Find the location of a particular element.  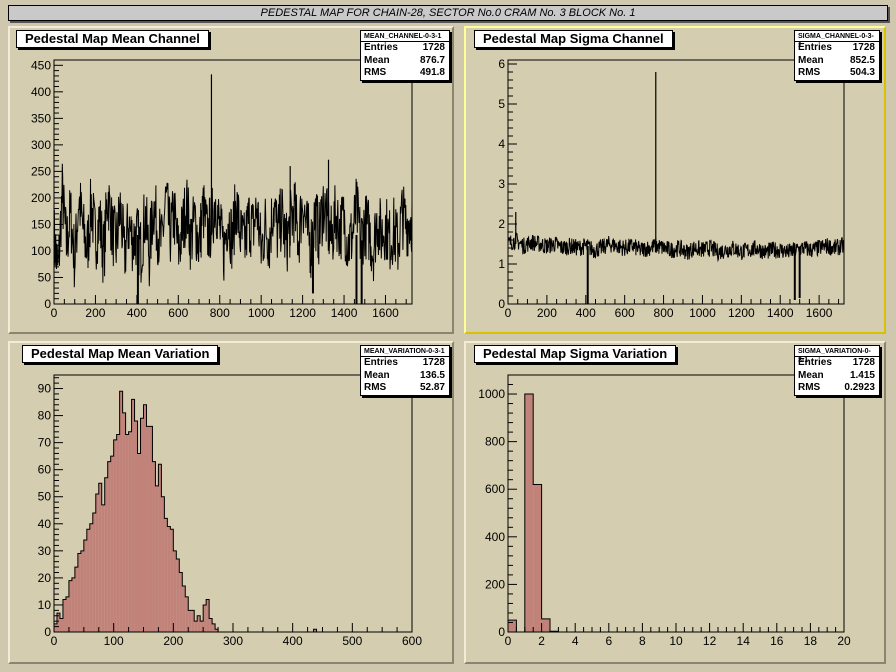

y-tick-label: 1000 is located at coordinates (491, 394).